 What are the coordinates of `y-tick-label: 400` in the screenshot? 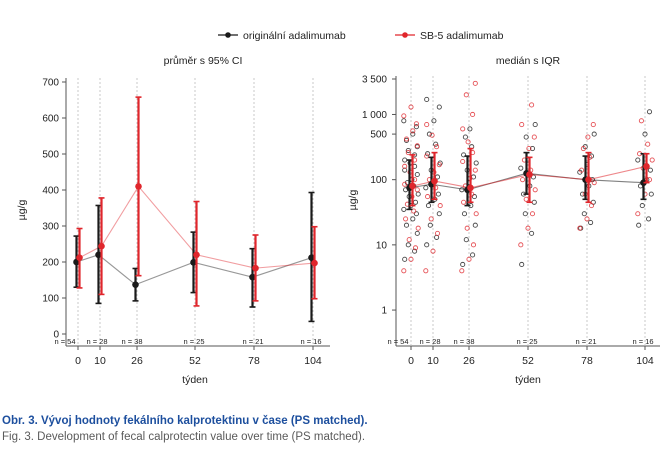 It's located at (50, 191).